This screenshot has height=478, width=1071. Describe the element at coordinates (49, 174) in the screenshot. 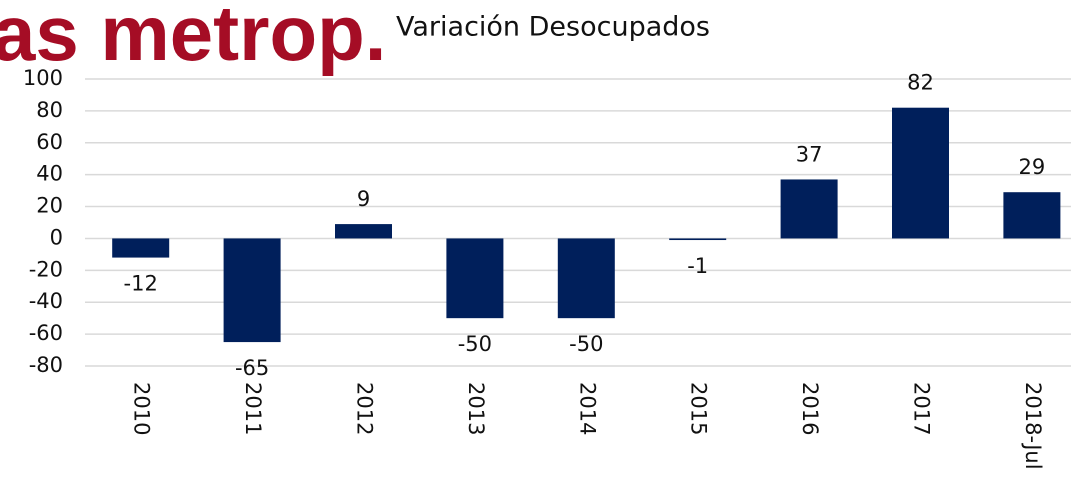

I see `y-tick-label: 40` at that location.